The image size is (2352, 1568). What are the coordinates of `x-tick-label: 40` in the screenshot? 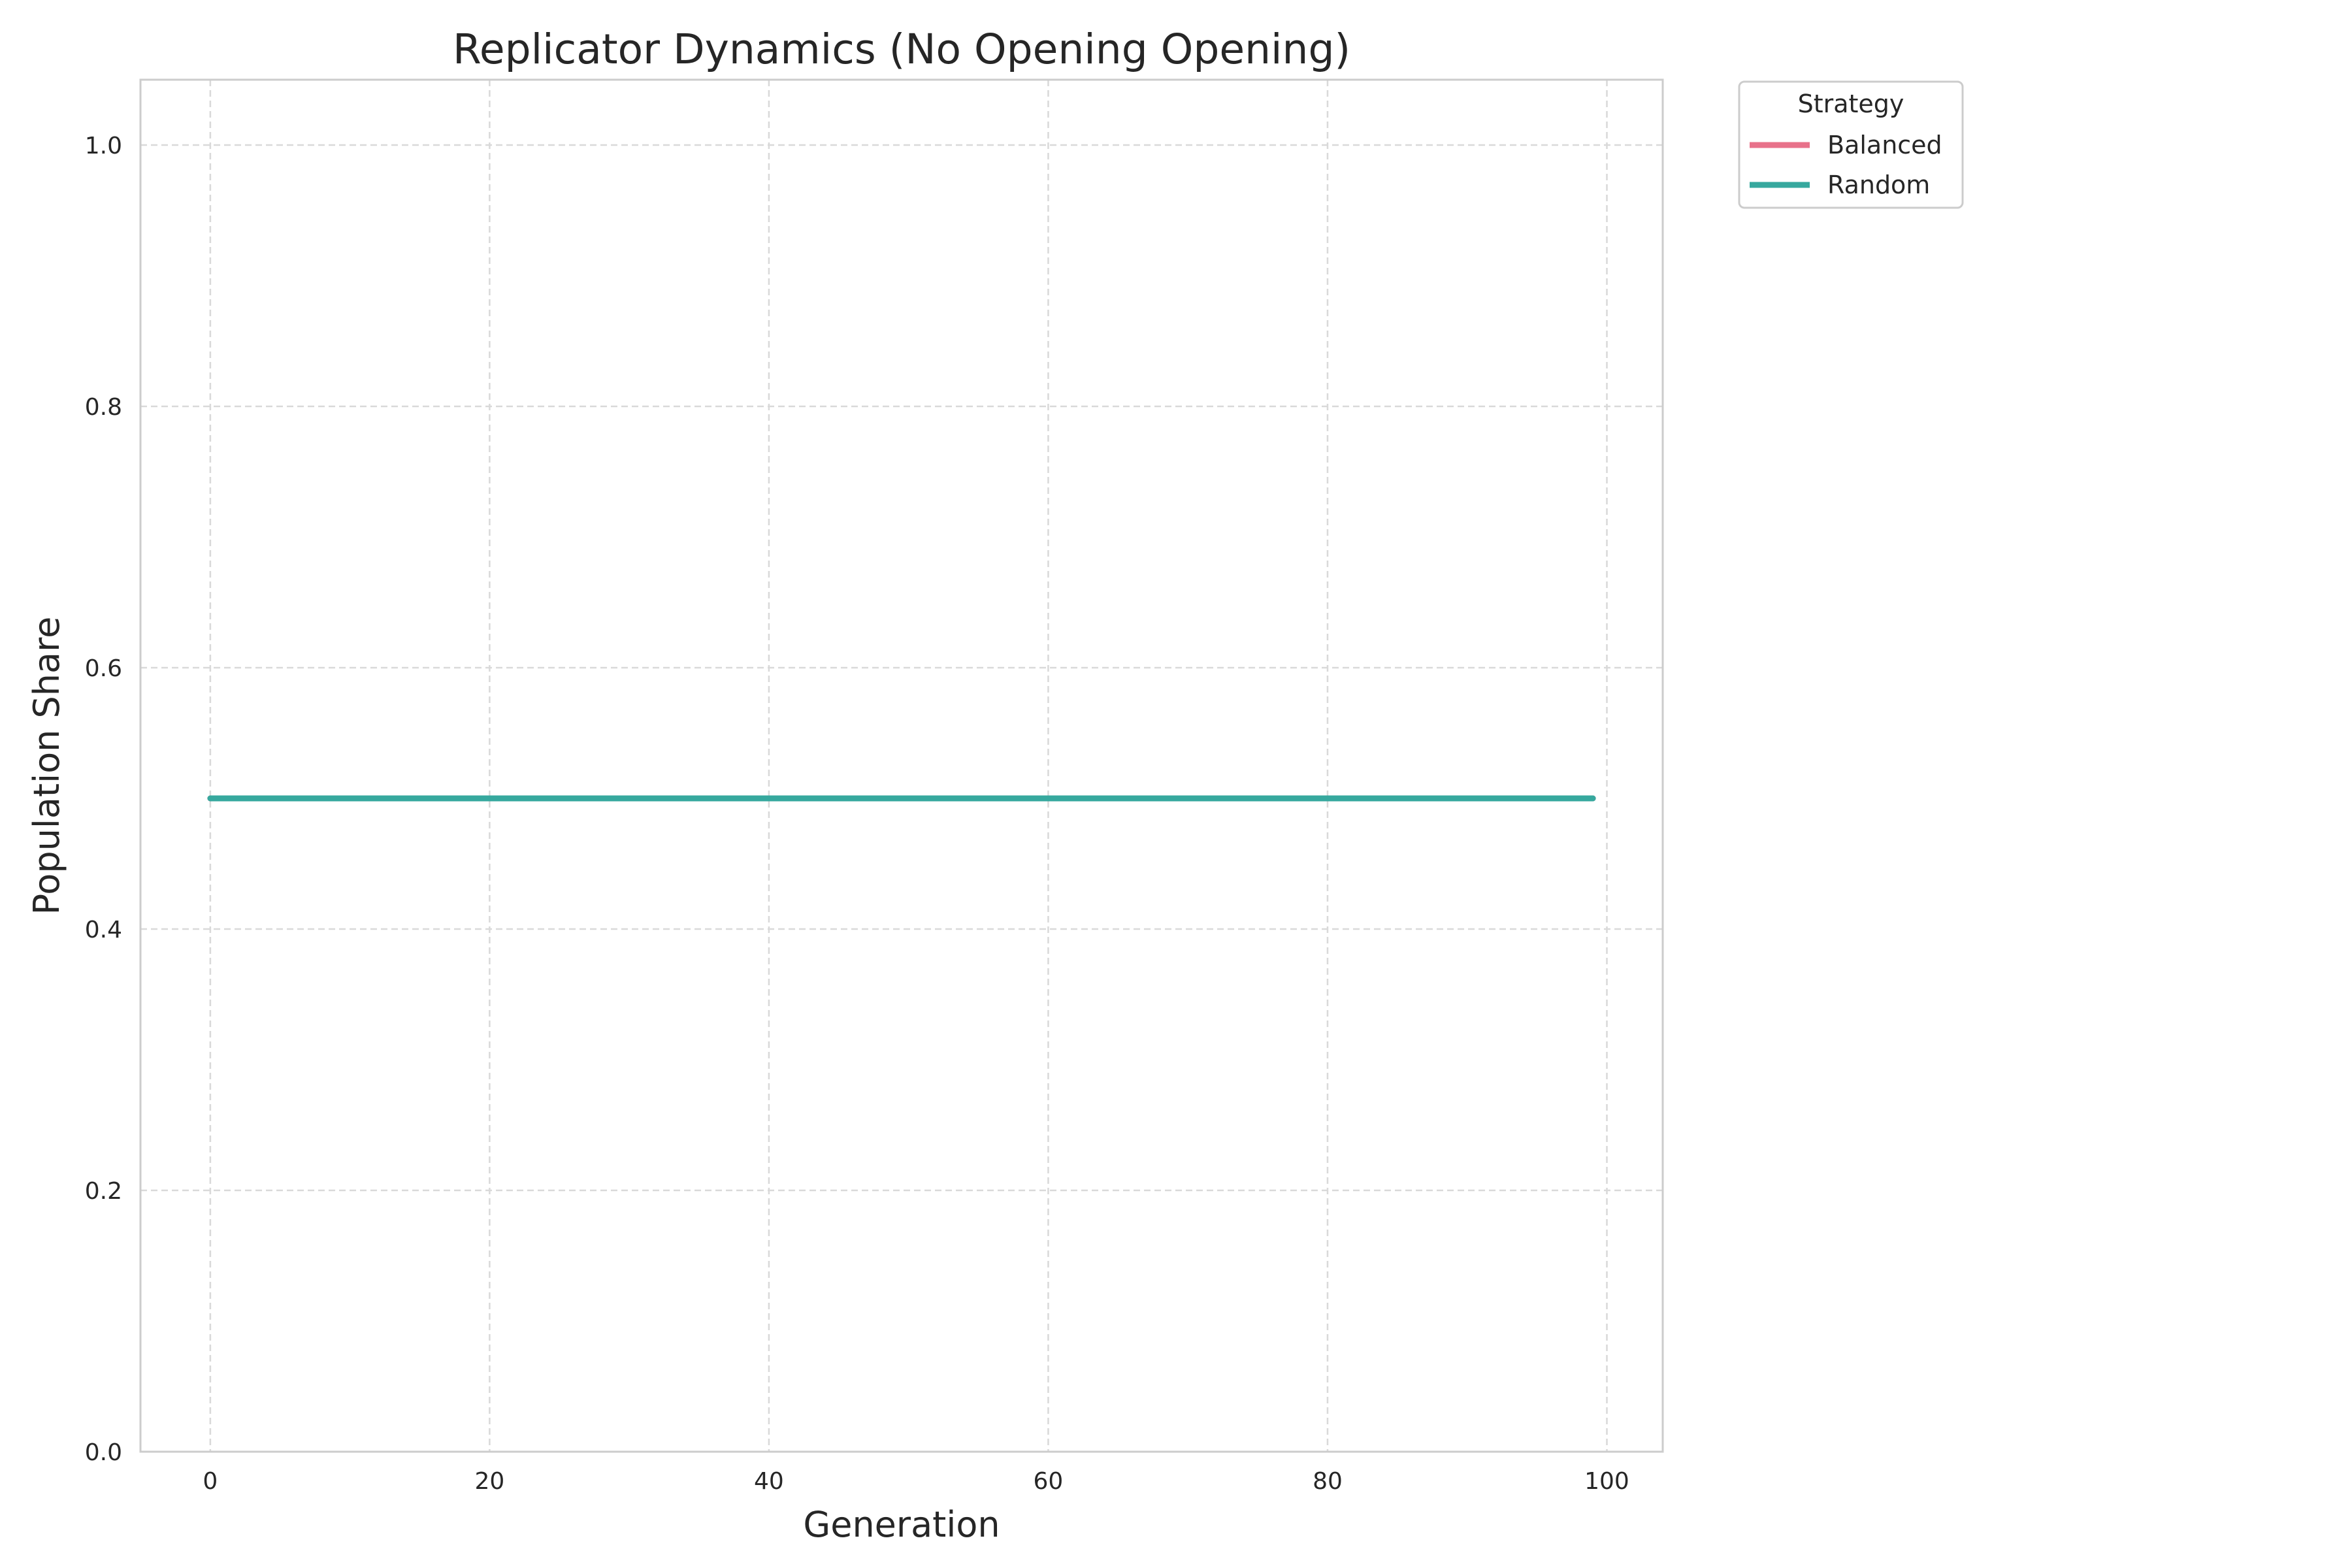 It's located at (769, 1481).